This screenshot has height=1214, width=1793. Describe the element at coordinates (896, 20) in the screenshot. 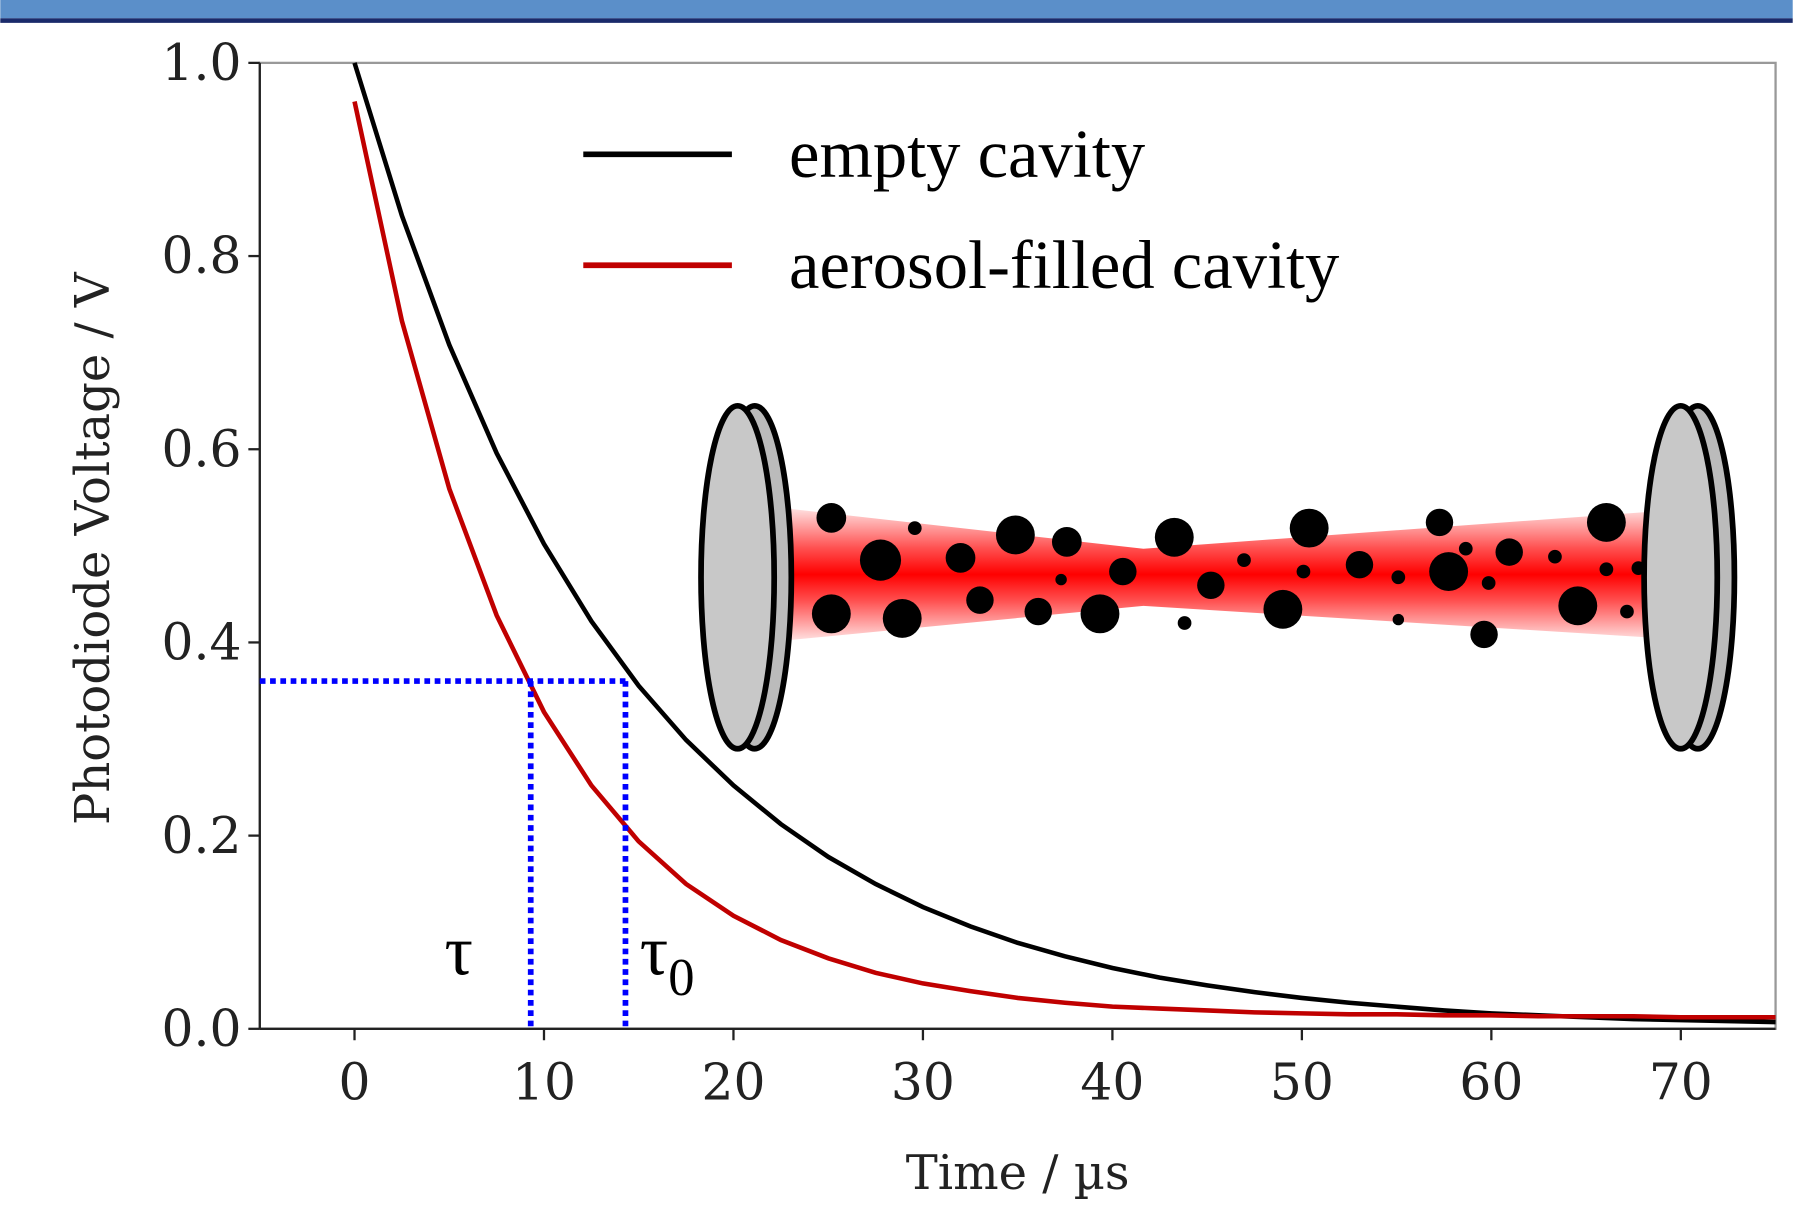

I see `banner-line` at that location.